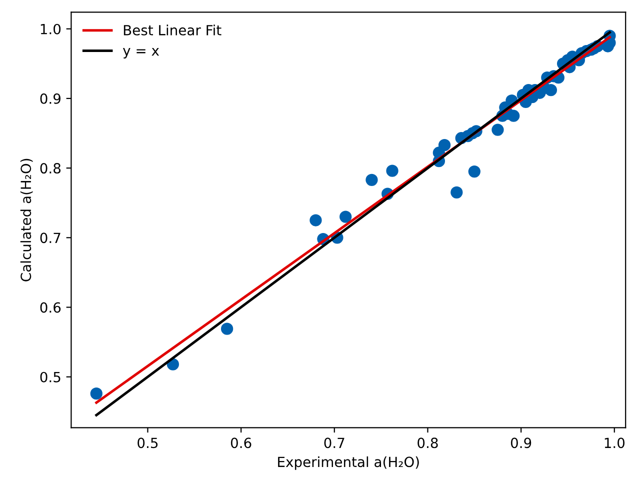  Describe the element at coordinates (50, 168) in the screenshot. I see `y-tick-label: 0.8` at that location.